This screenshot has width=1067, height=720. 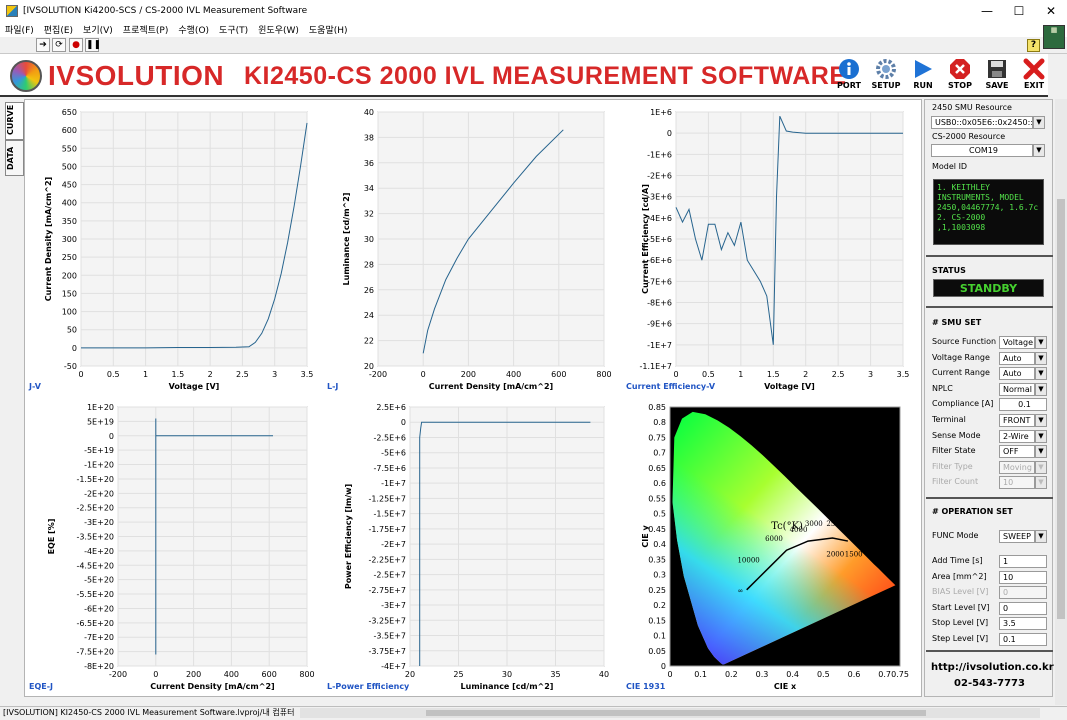 I want to click on x-tick-label: 3, so click(x=274, y=374).